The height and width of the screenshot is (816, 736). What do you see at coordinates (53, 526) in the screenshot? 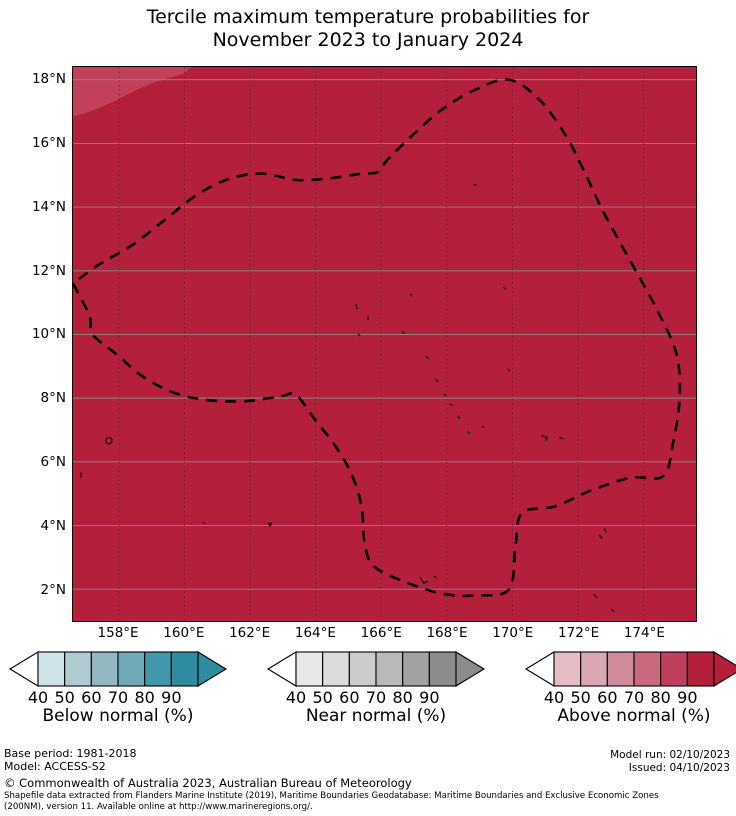
I see `y-axis-tick-label: 4°N` at bounding box center [53, 526].